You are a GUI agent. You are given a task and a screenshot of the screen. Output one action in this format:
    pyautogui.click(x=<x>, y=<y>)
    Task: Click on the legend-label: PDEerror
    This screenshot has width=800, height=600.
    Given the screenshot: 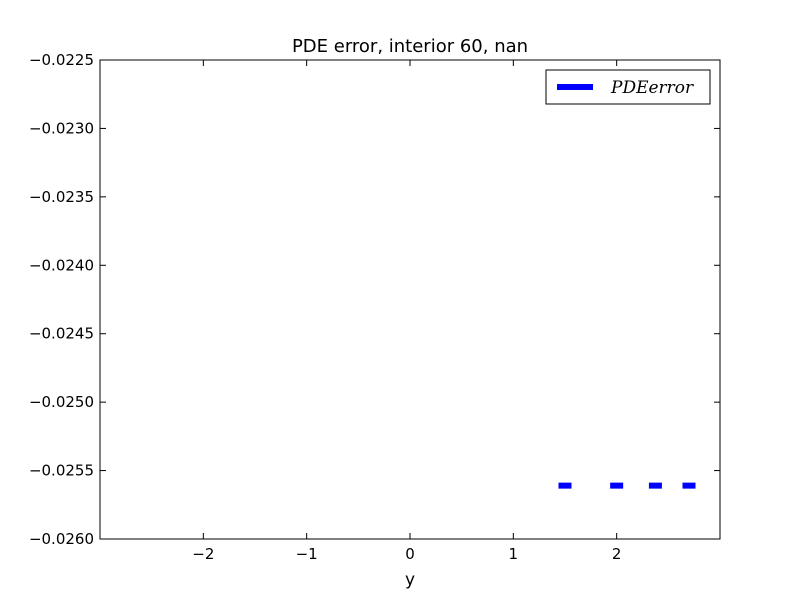 What is the action you would take?
    pyautogui.click(x=652, y=88)
    